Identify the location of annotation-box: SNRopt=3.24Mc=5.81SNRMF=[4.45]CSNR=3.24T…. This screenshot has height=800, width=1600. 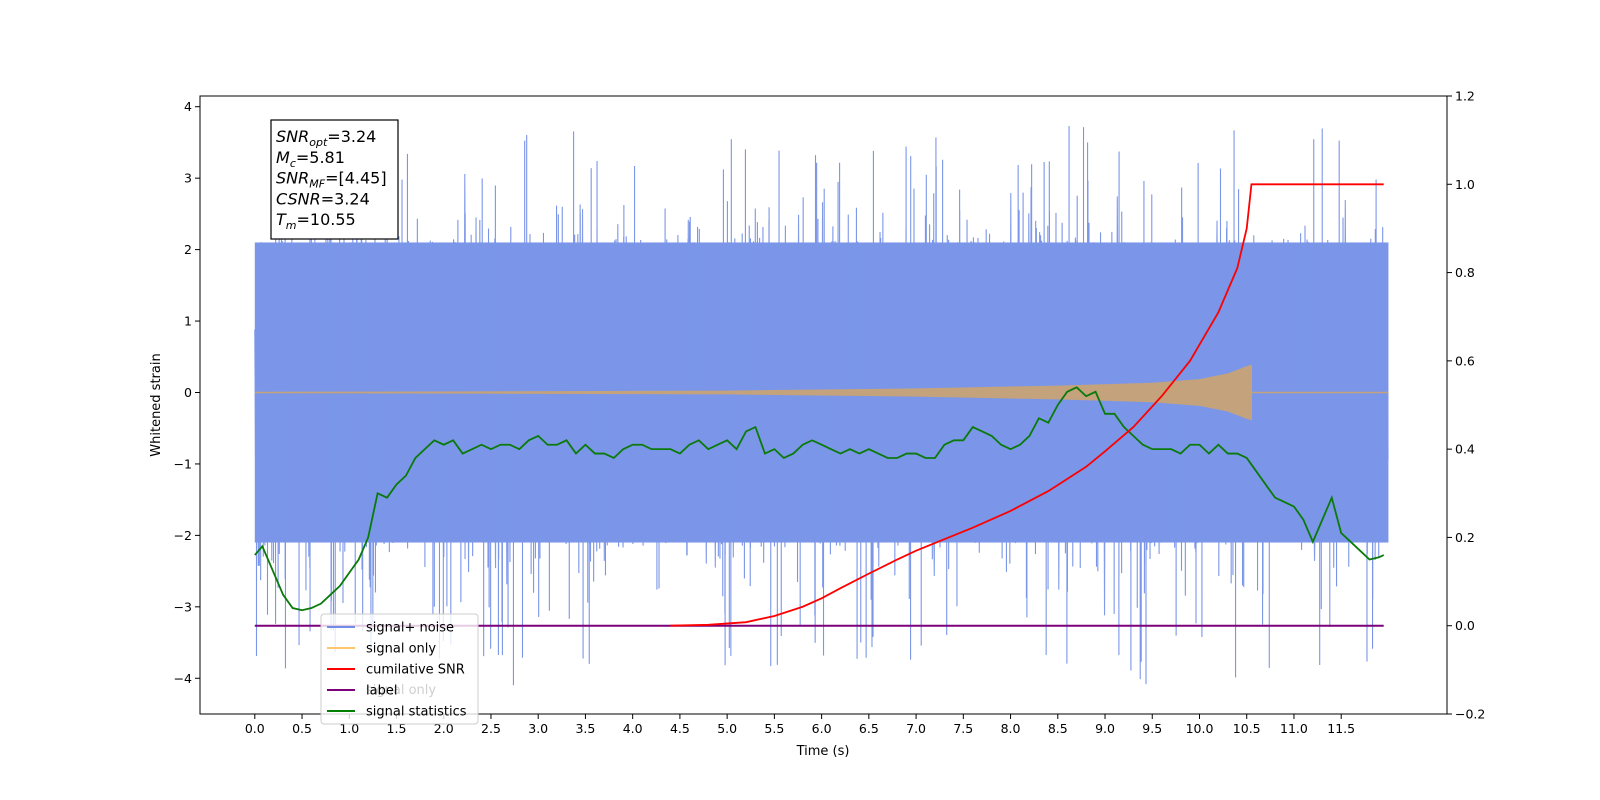
(334, 179).